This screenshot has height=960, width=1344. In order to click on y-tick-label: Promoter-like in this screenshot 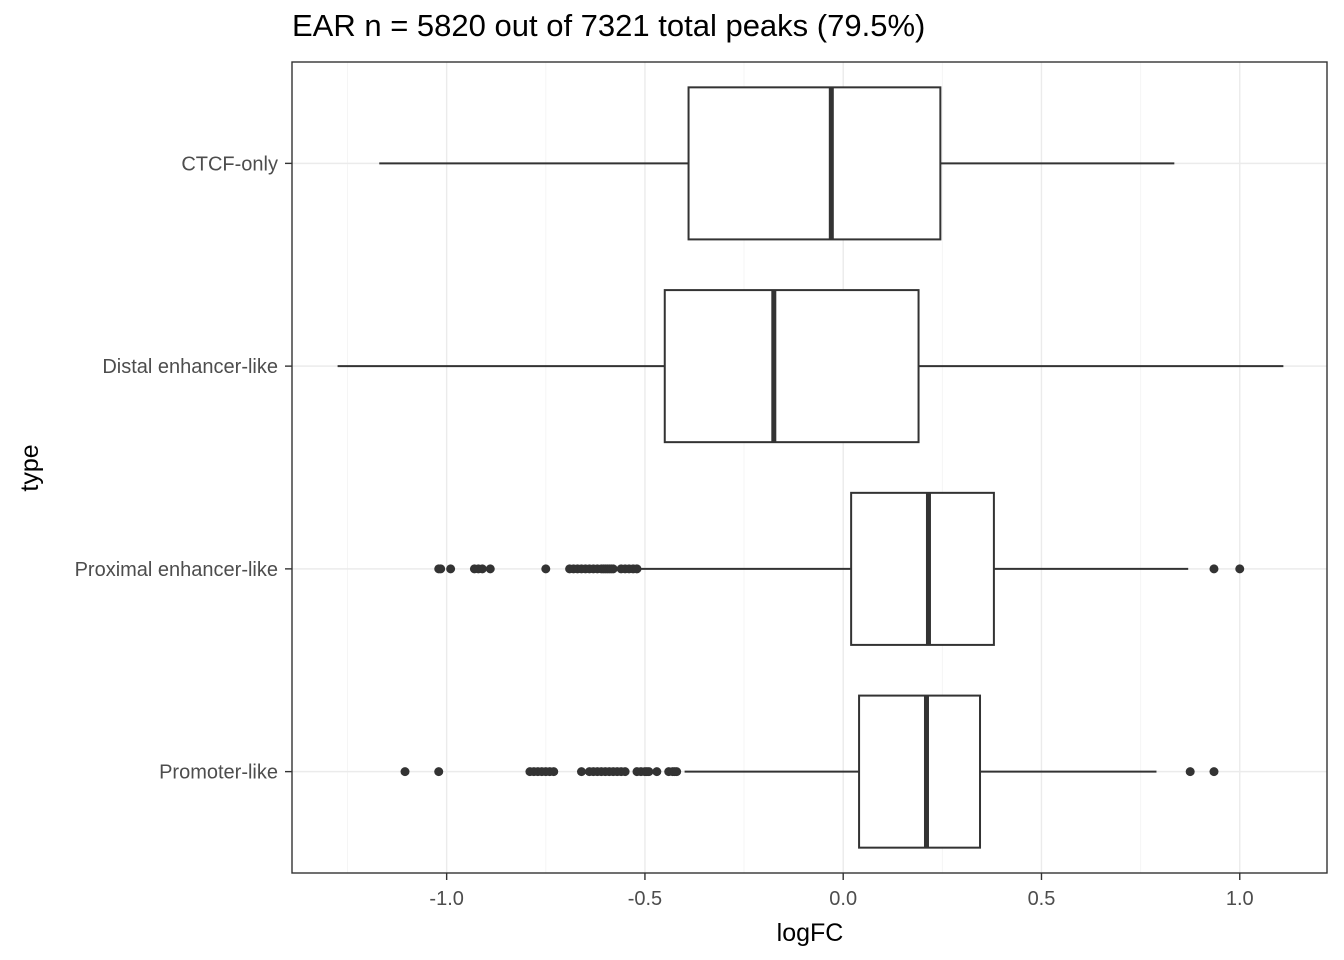, I will do `click(218, 773)`.